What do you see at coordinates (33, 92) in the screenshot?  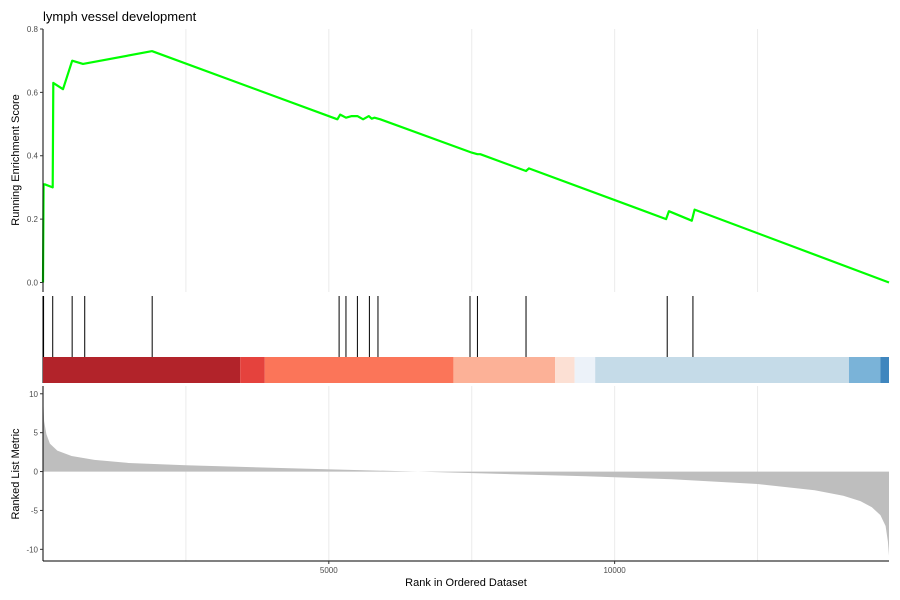 I see `es-y-tick-label: 0.6` at bounding box center [33, 92].